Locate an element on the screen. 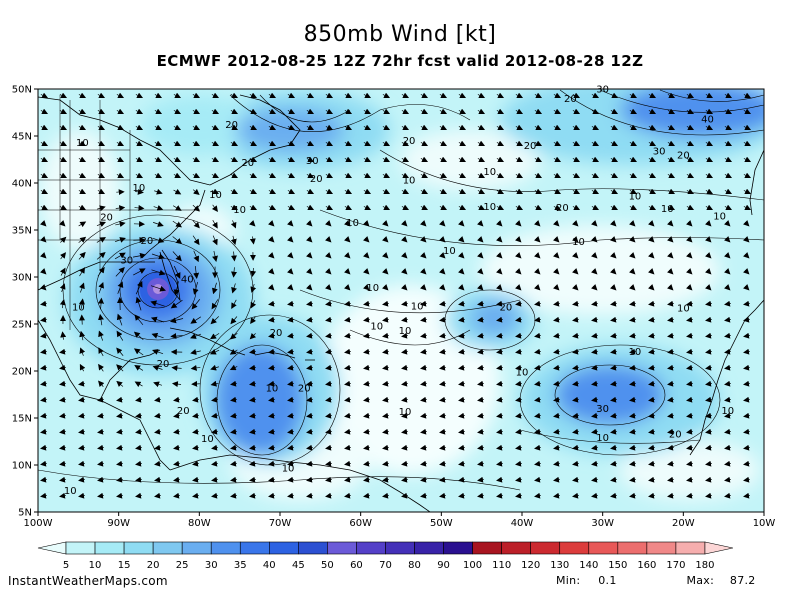  colorbar-label: 50 is located at coordinates (327, 565).